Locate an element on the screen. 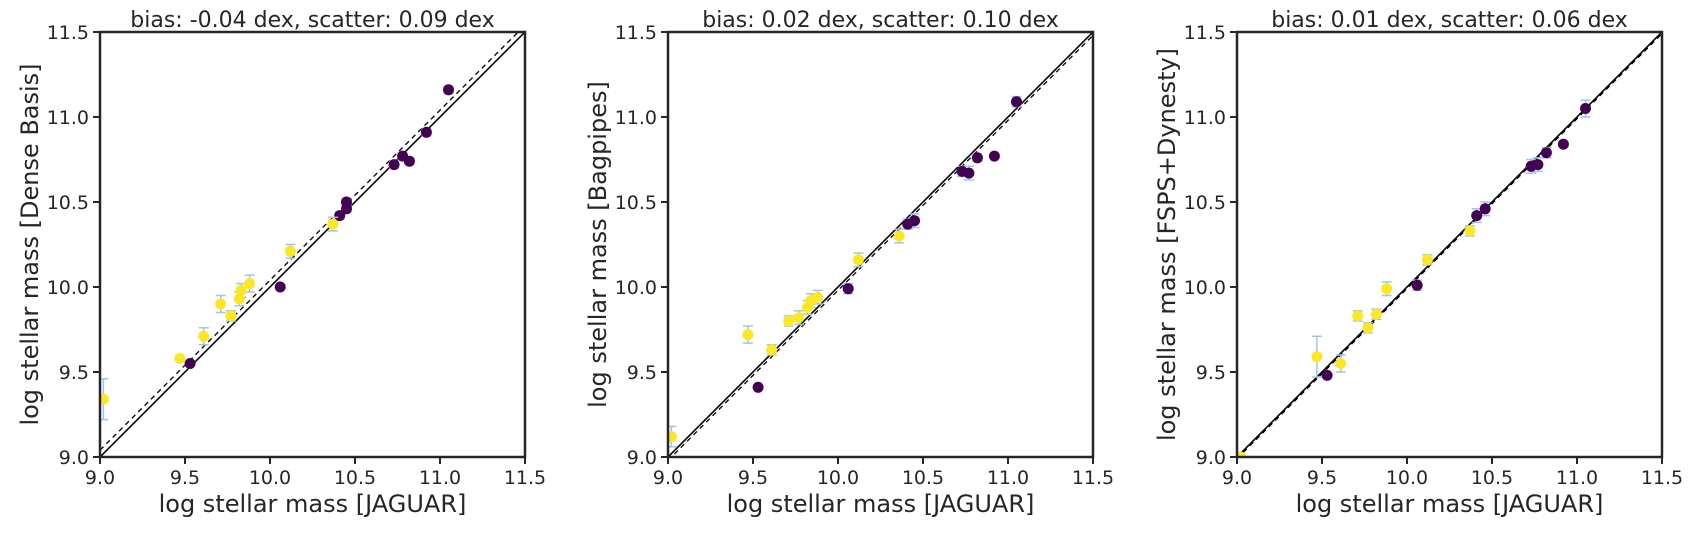 The image size is (1690, 545). y-axis-label: log stellar mass [Dense Basis] is located at coordinates (30, 244).